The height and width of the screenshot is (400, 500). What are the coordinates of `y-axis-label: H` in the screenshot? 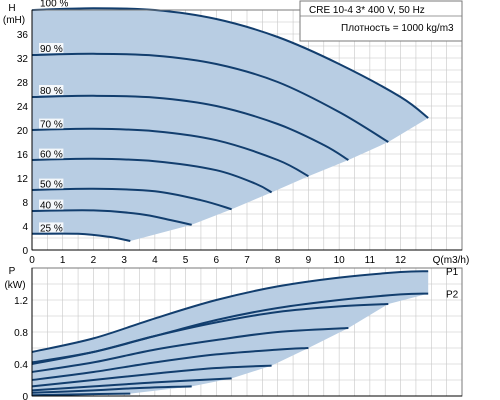 It's located at (11, 8).